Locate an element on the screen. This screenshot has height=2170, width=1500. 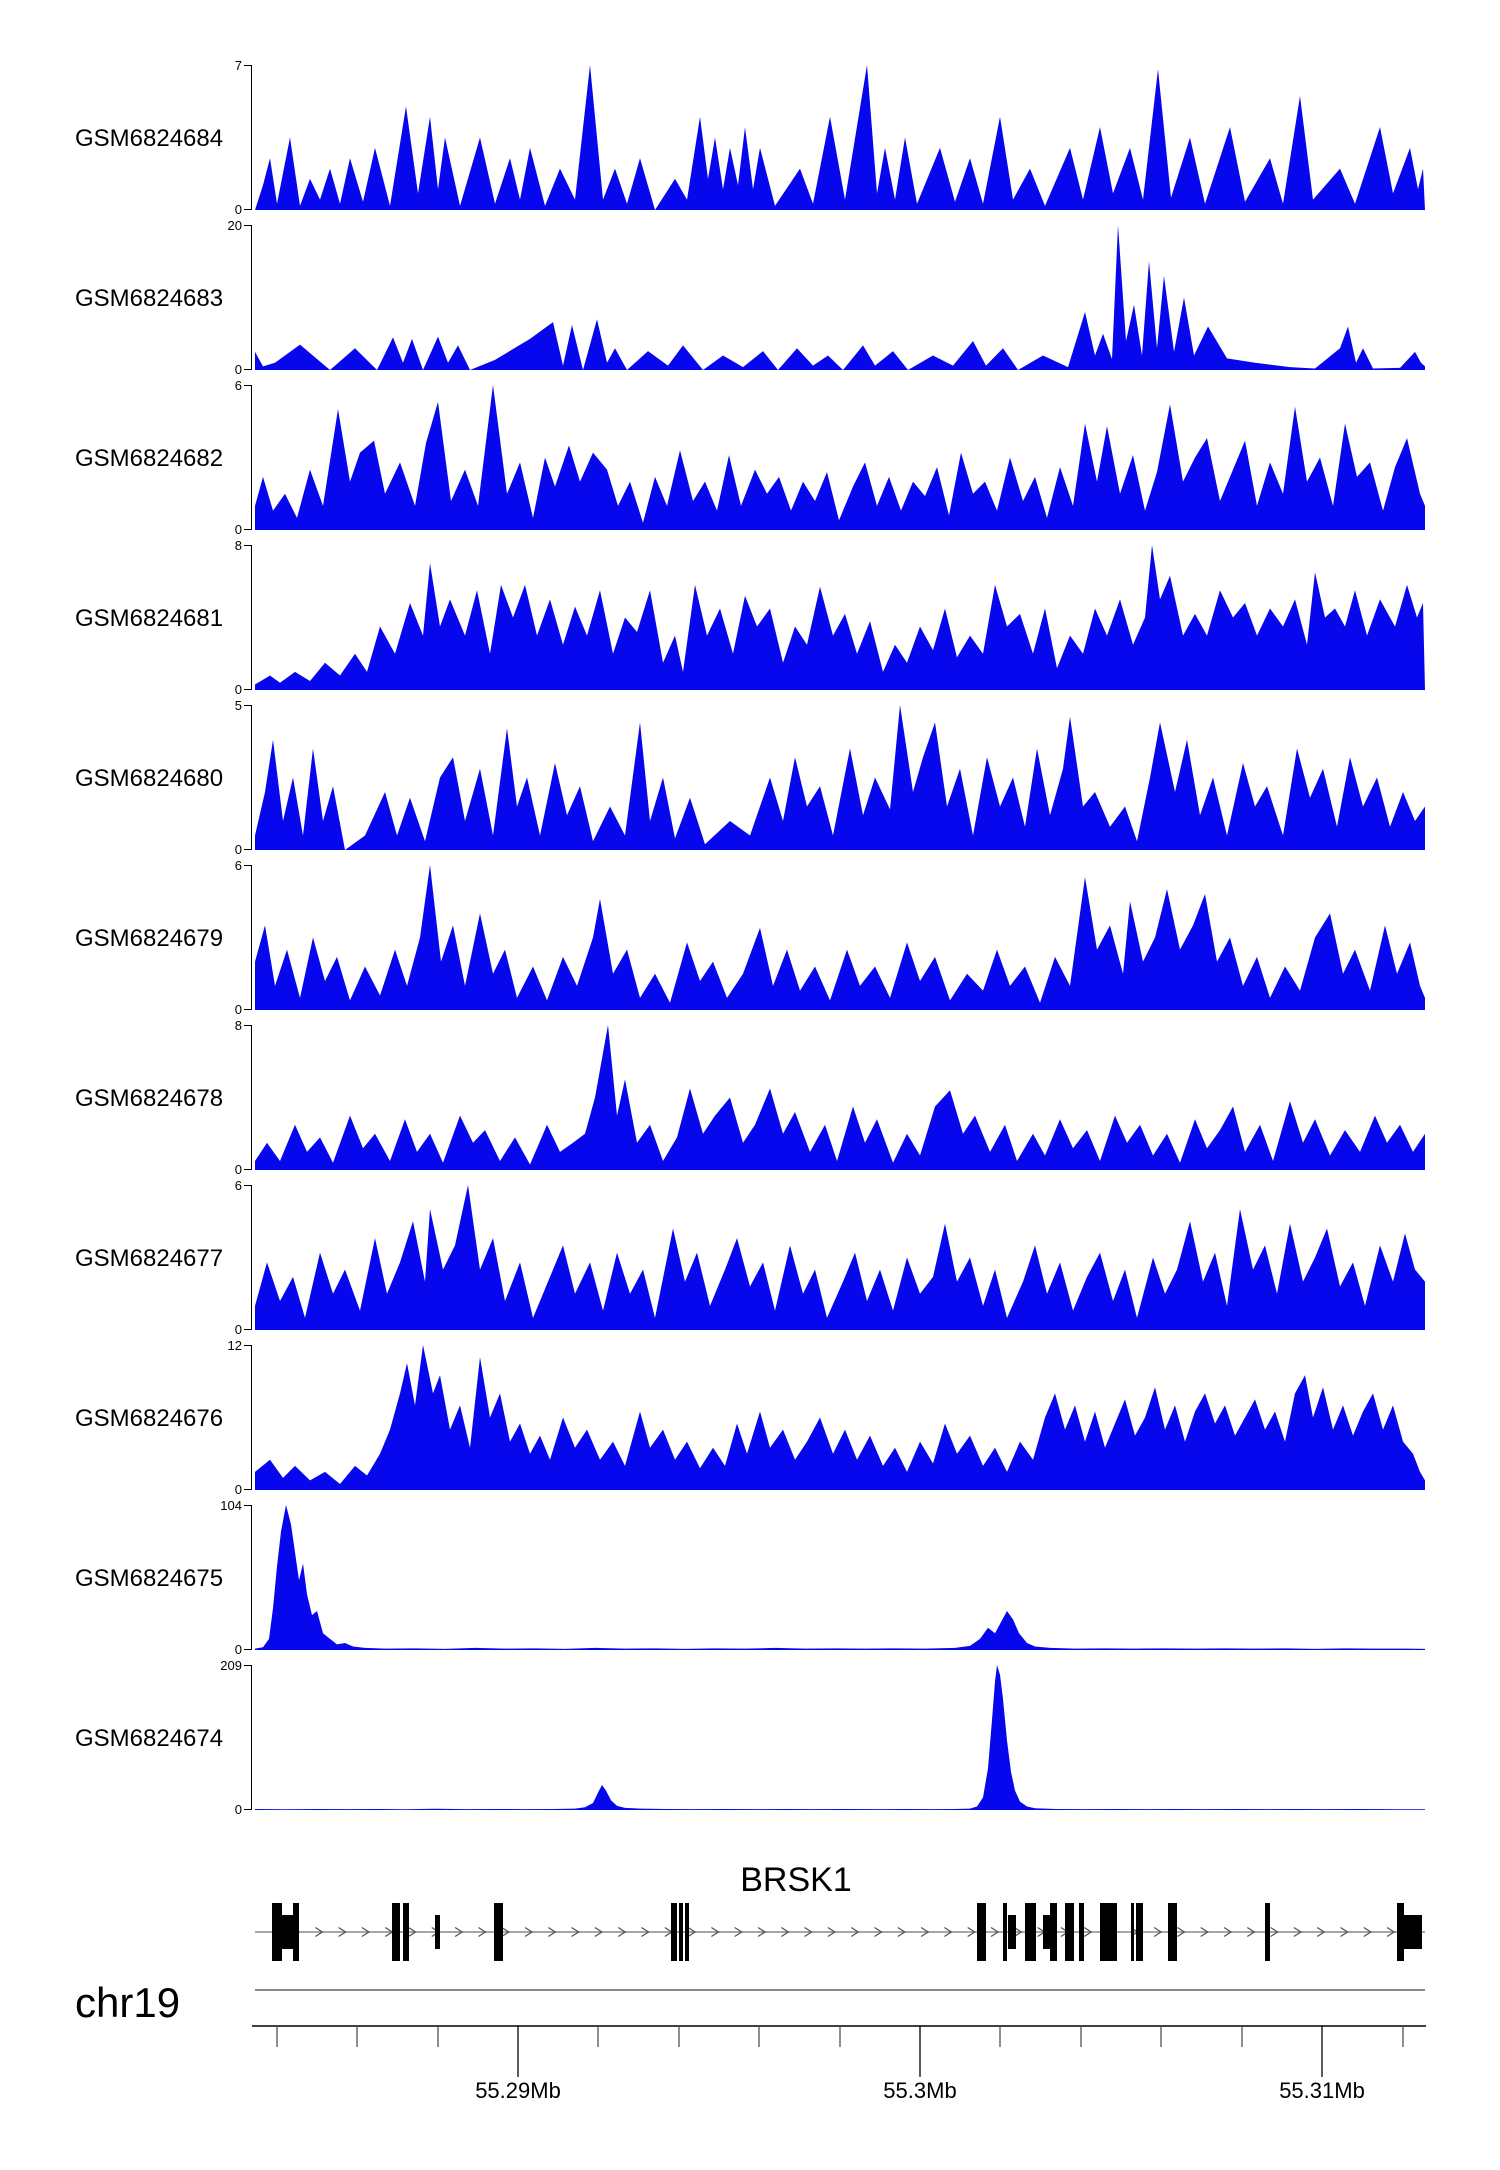
signal-track: GSM6824676 12 0 is located at coordinates (750, 1417).